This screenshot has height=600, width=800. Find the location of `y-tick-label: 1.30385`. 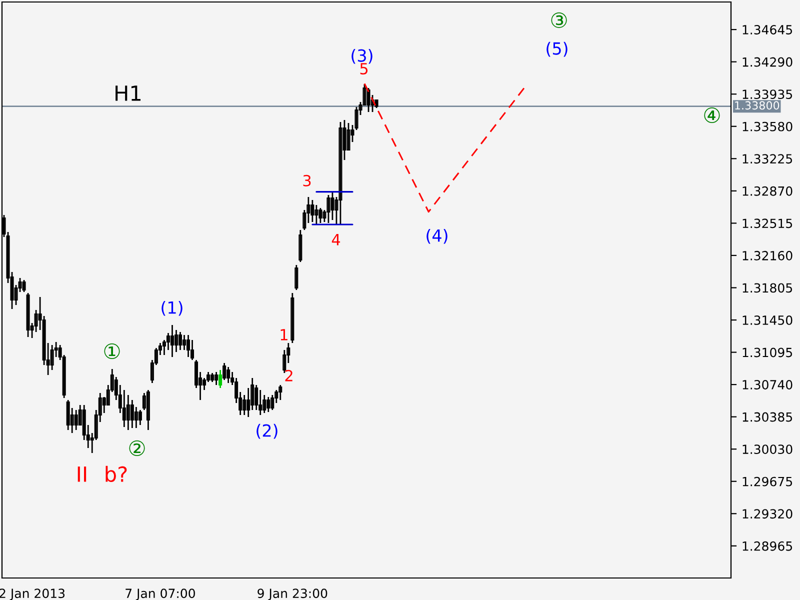

y-tick-label: 1.30385 is located at coordinates (767, 417).